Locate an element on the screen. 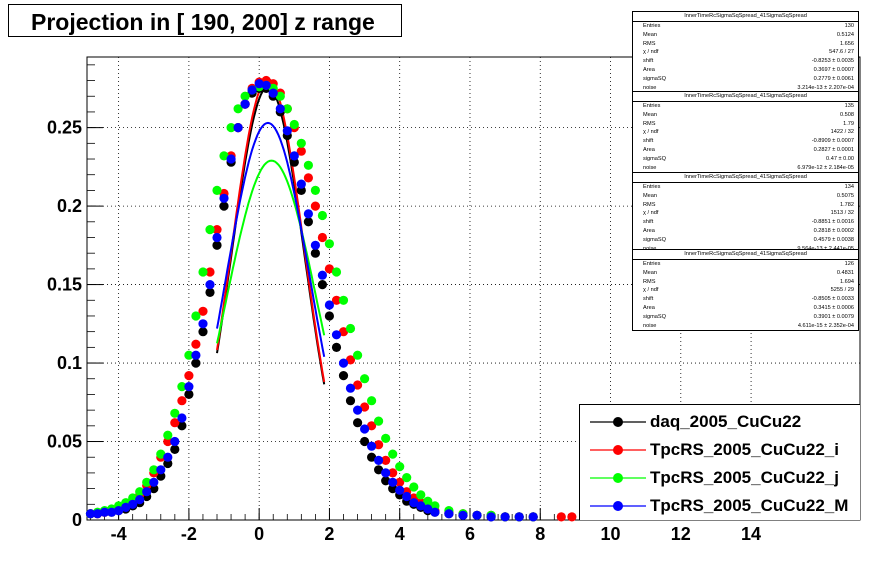  stats-row: sigmaSQ 0.3901 ± 0.0079 is located at coordinates (745, 317).